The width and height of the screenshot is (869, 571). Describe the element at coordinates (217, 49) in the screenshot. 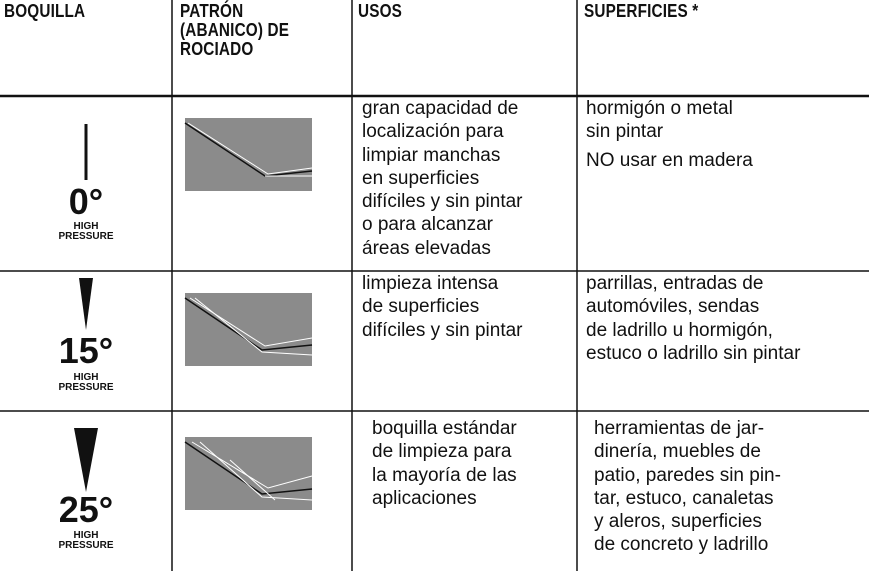

I see `header-line: ROCIADO` at that location.